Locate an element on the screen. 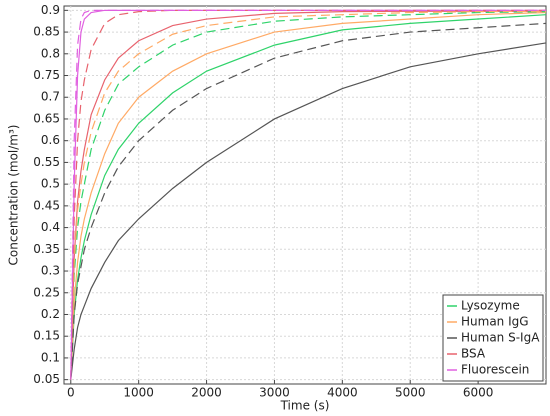  legend-label: Human IgG is located at coordinates (495, 322).